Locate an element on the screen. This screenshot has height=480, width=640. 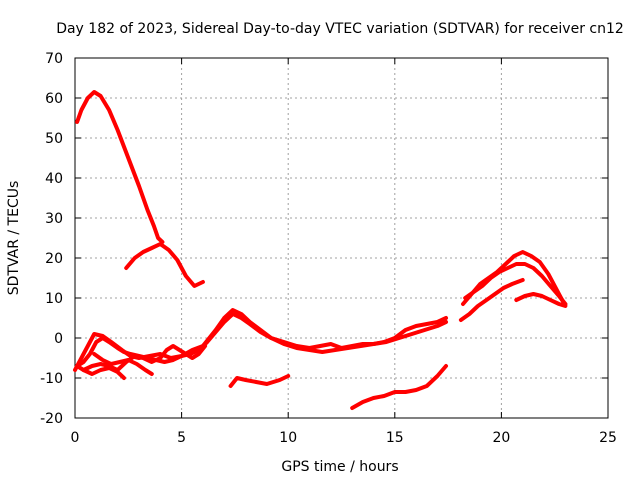
x-tick-label: 15 is located at coordinates (395, 438).